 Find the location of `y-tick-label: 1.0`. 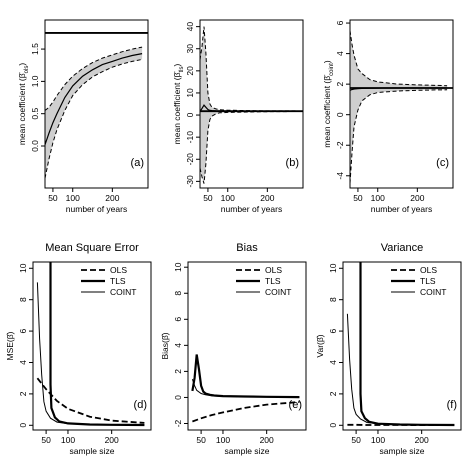

y-tick-label: 1.0 is located at coordinates (35, 81).